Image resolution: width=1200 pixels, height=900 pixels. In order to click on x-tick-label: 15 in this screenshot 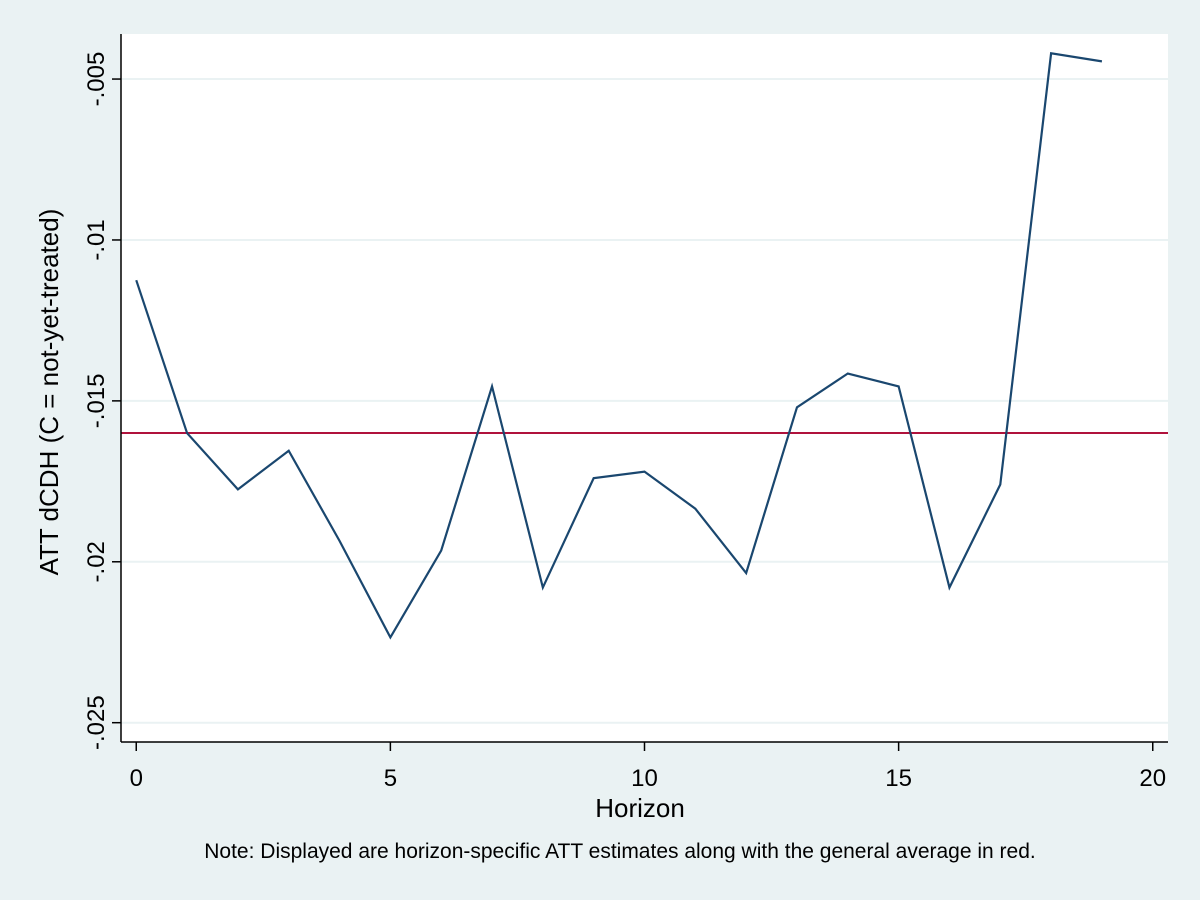, I will do `click(898, 778)`.